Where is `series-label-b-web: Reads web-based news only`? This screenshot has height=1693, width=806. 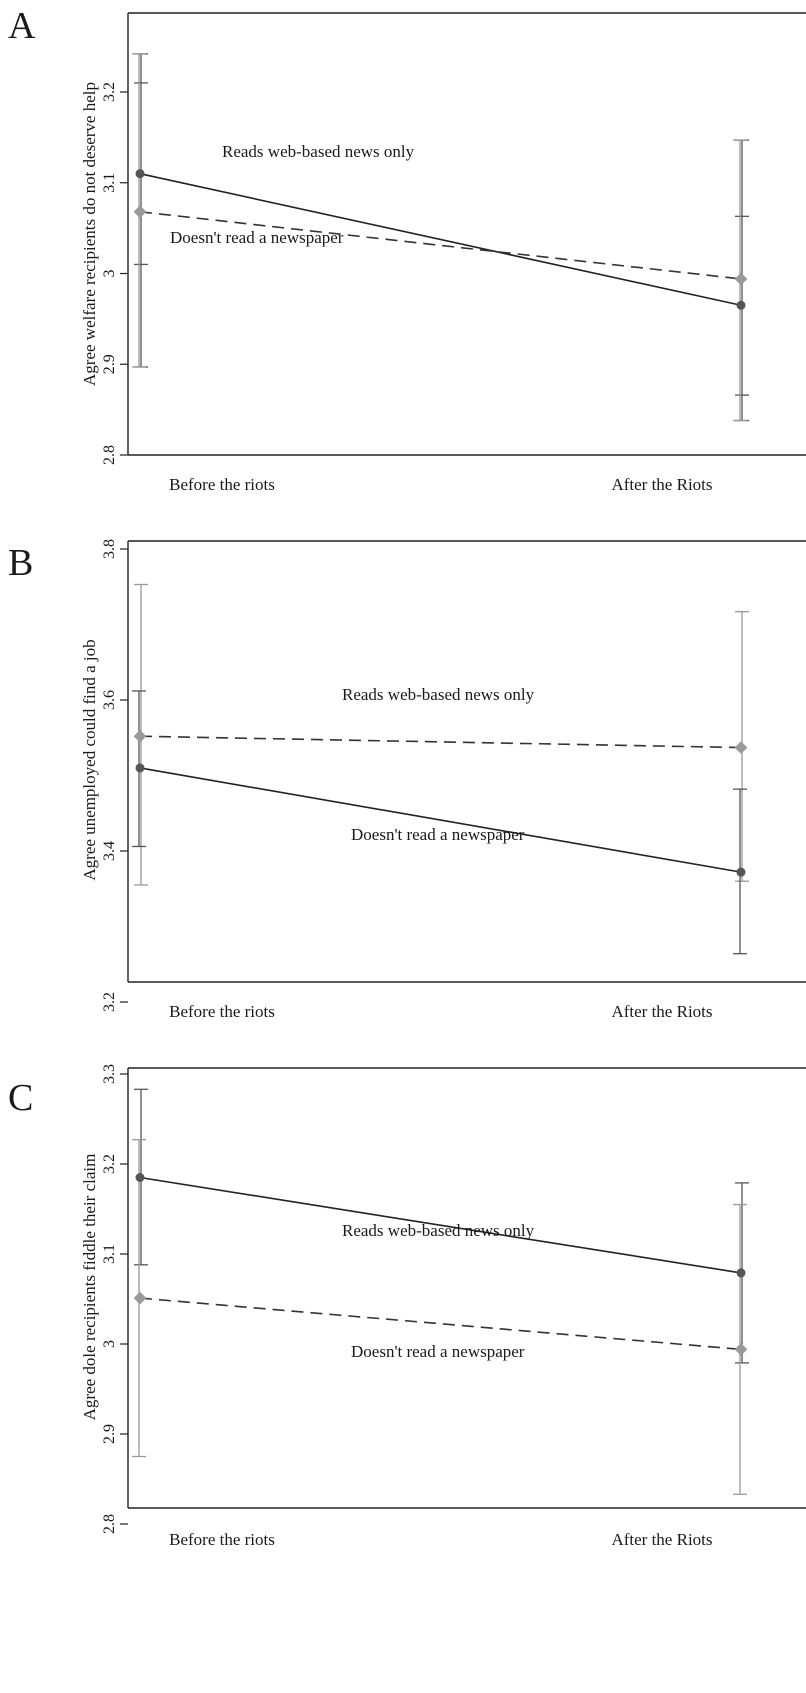 series-label-b-web: Reads web-based news only is located at coordinates (438, 694).